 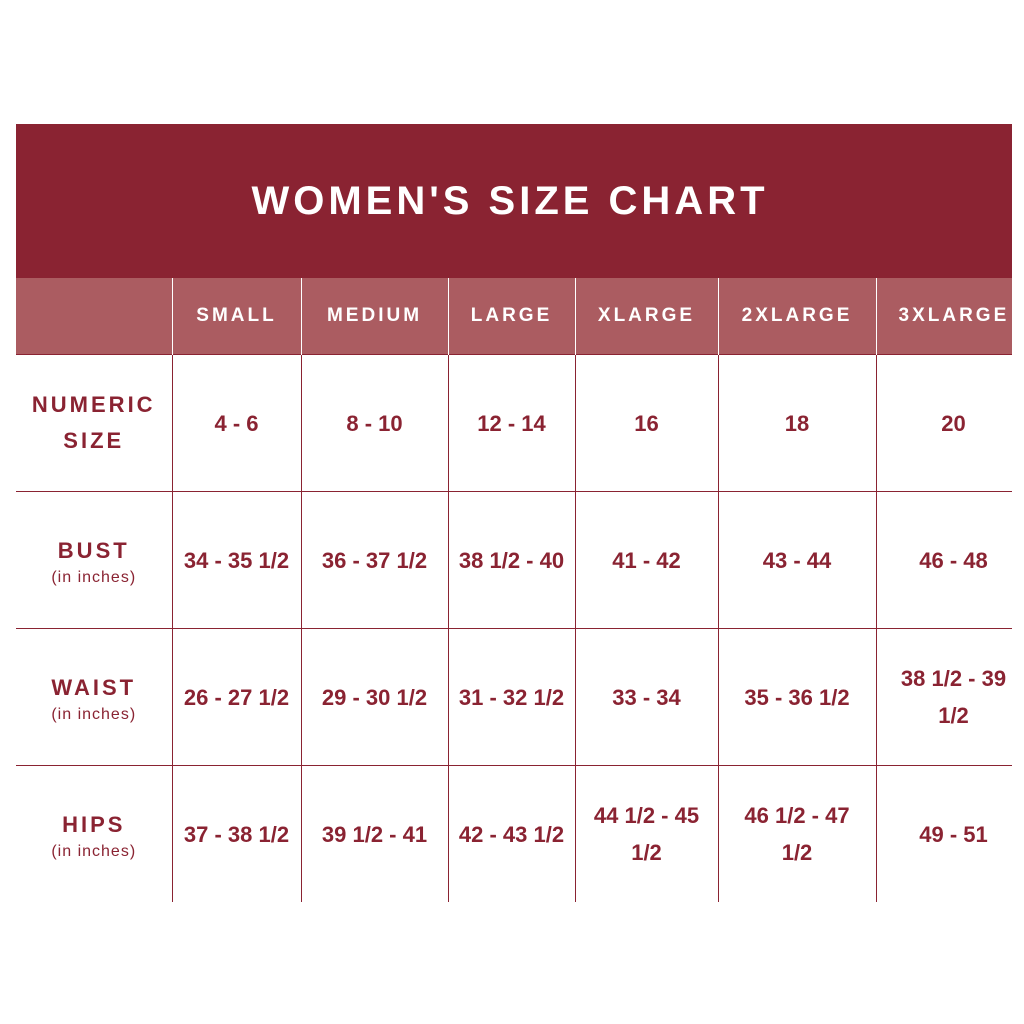 I want to click on header-cell-large: LARGE, so click(x=511, y=316).